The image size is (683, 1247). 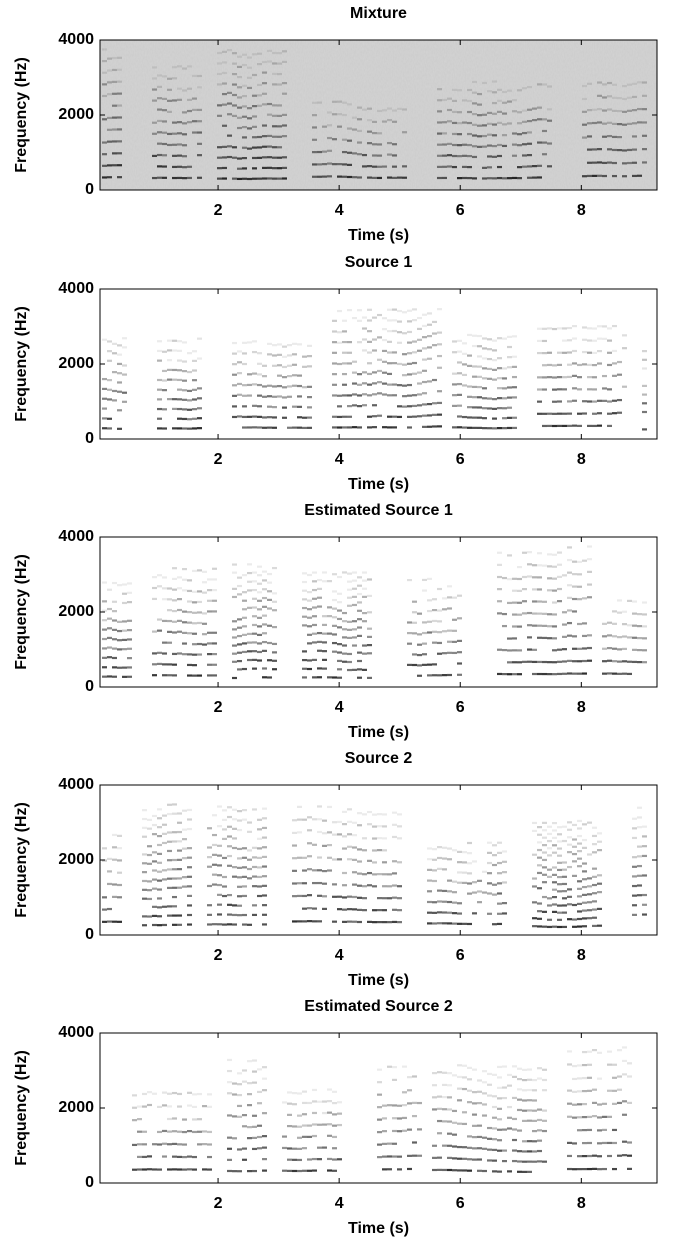 I want to click on x-axis-label: Time (s), so click(x=378, y=484).